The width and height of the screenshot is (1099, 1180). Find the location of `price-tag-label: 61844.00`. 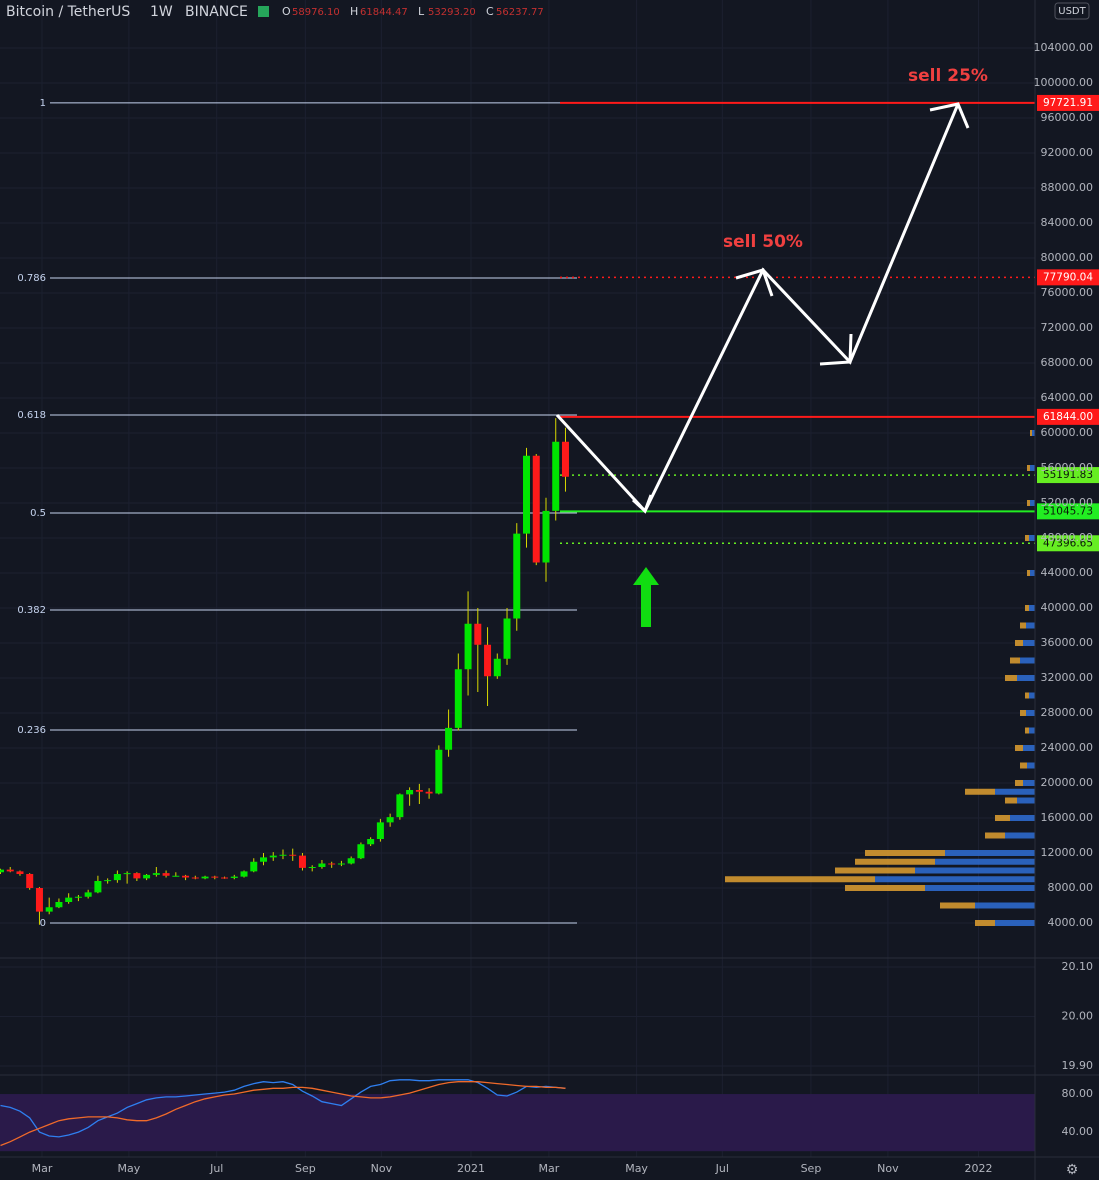

price-tag-label: 61844.00 is located at coordinates (1068, 417).